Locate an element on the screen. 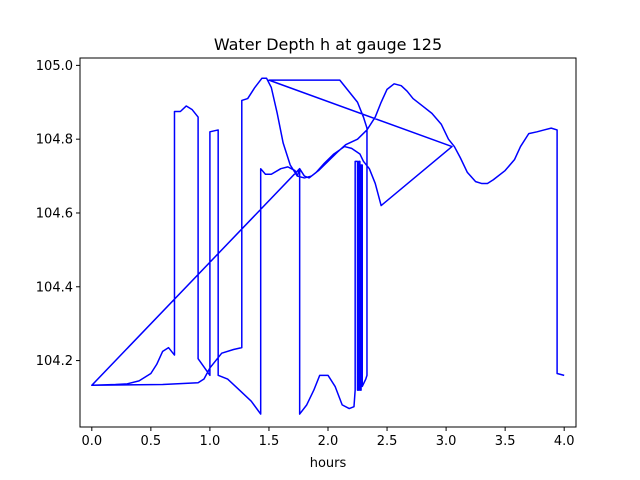  x-tick-label: 0.0 is located at coordinates (91, 441).